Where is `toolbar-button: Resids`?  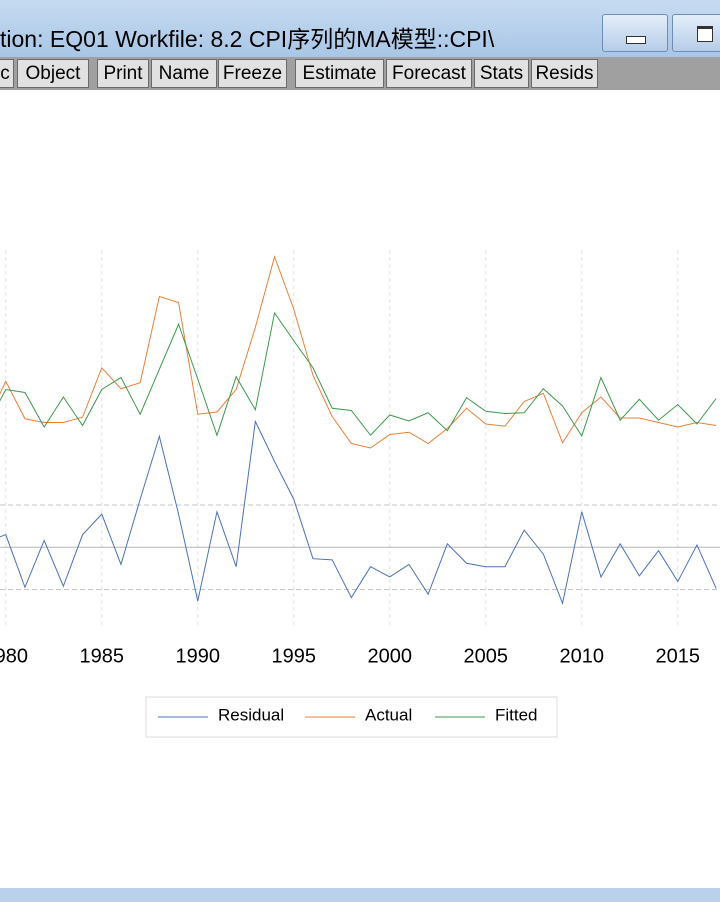 toolbar-button: Resids is located at coordinates (564, 73).